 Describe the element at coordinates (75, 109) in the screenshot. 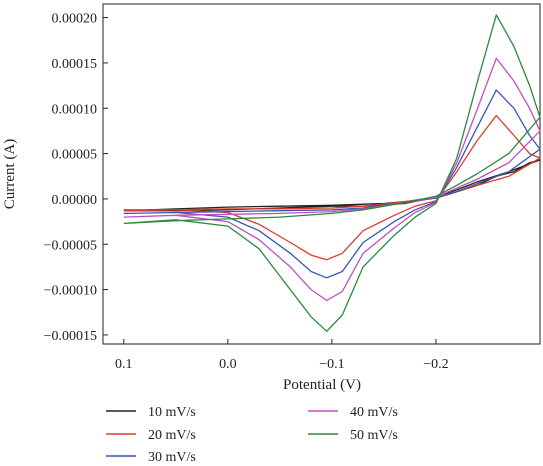

I see `y-tick-label: 0.00010` at that location.